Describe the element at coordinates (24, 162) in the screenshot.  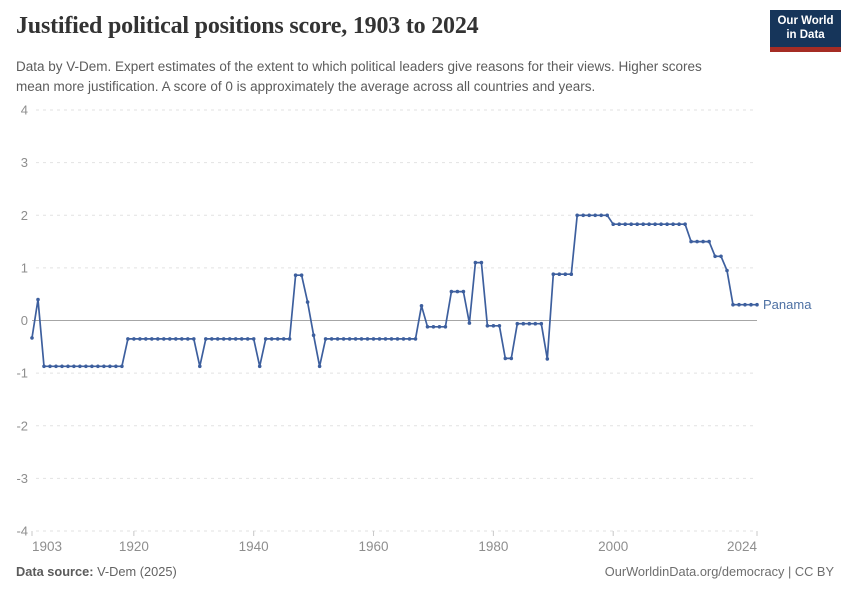
I see `y-tick-label: 3` at that location.